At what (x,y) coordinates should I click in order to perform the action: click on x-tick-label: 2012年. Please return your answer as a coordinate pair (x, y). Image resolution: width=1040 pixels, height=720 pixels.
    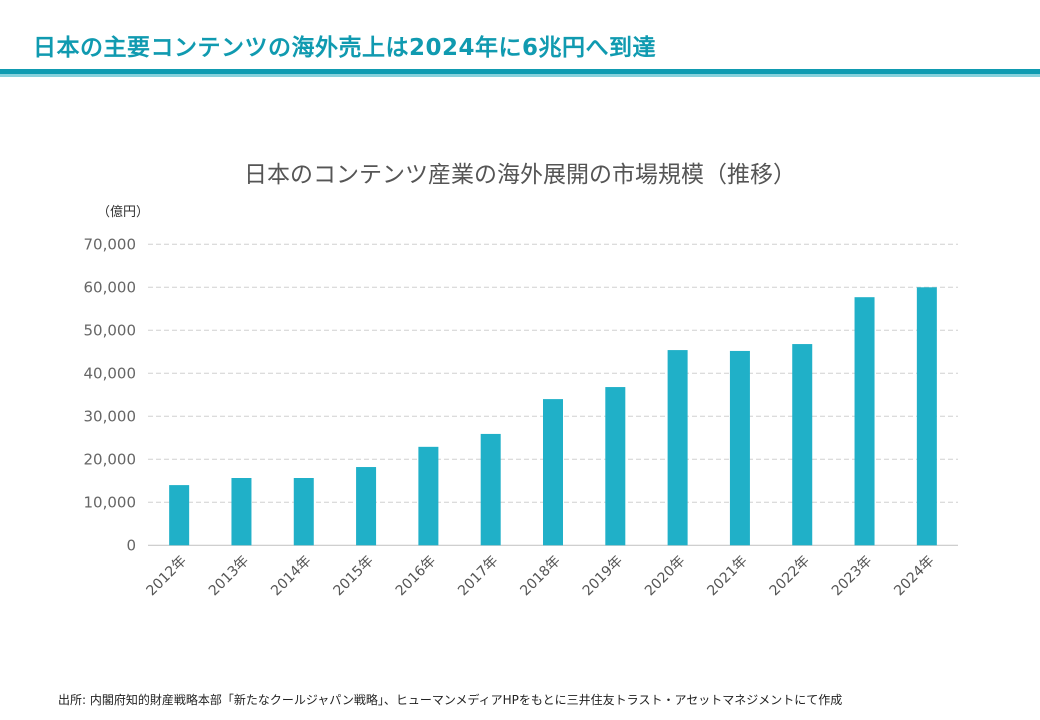
    Looking at the image, I should click on (167, 576).